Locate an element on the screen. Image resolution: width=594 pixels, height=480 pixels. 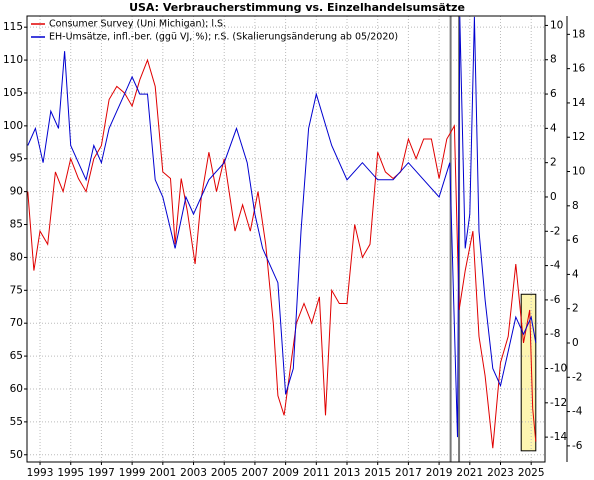
x-tick-label: 2017 is located at coordinates (408, 473).